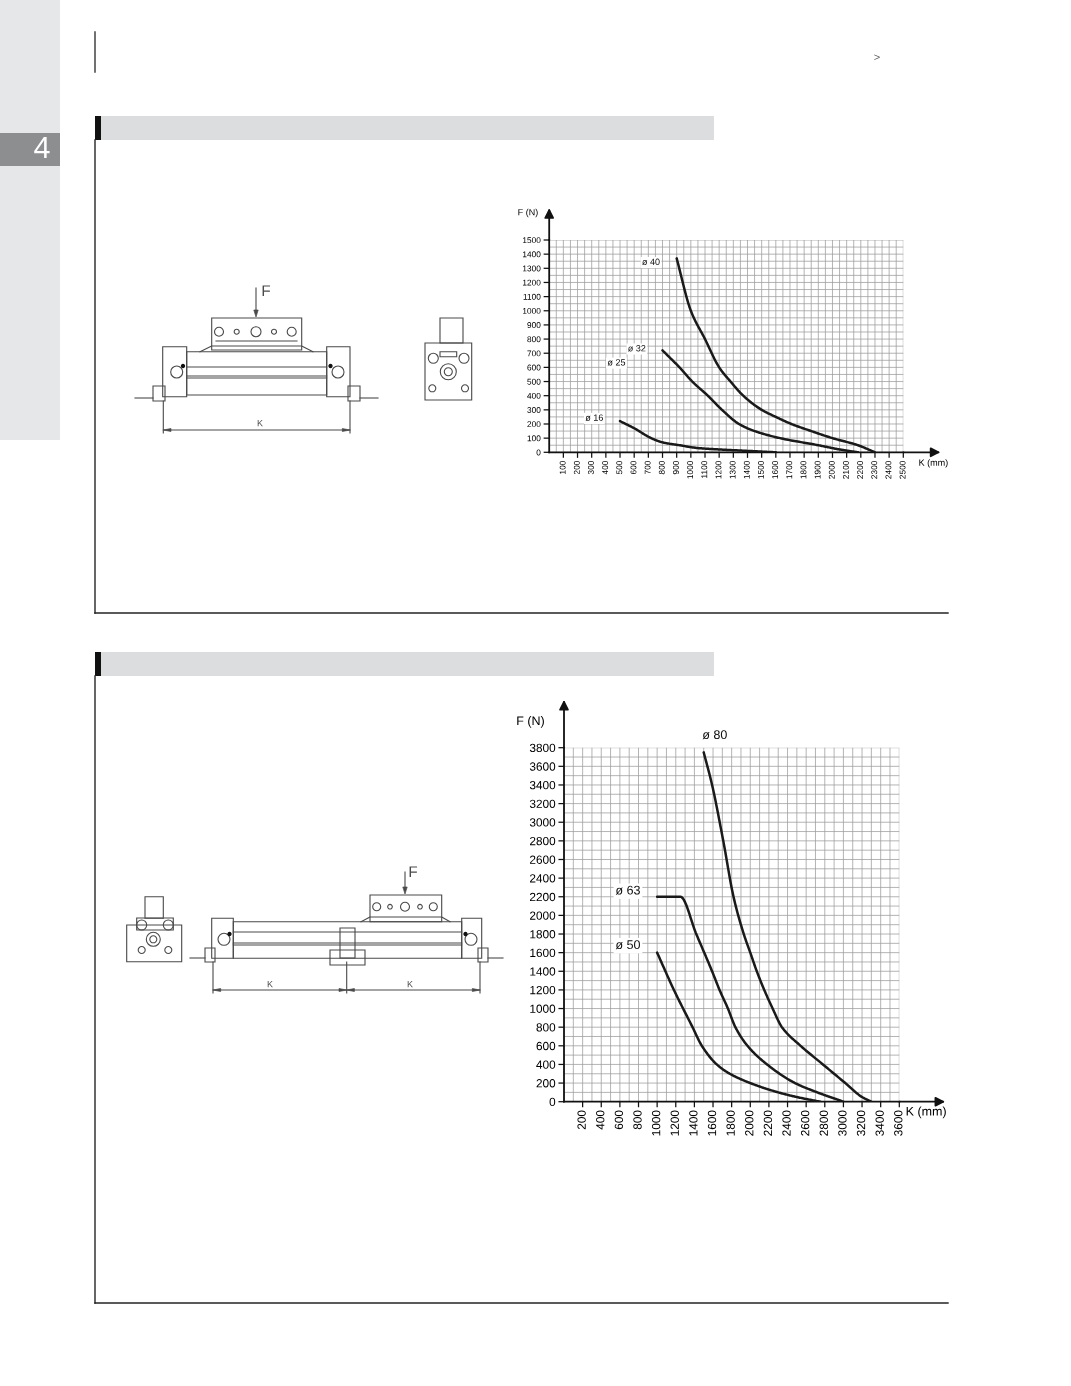  What do you see at coordinates (879, 1123) in the screenshot?
I see `x-tick-label: 3400` at bounding box center [879, 1123].